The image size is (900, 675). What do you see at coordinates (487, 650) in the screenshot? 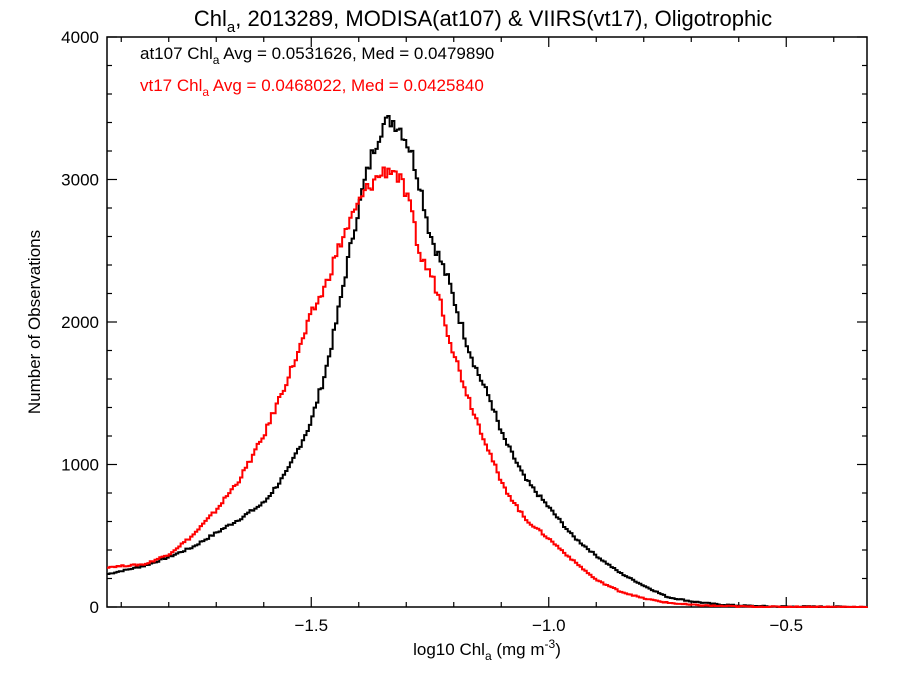
I see `x-axis-label: log10 Chla (mg m-3)` at bounding box center [487, 650].